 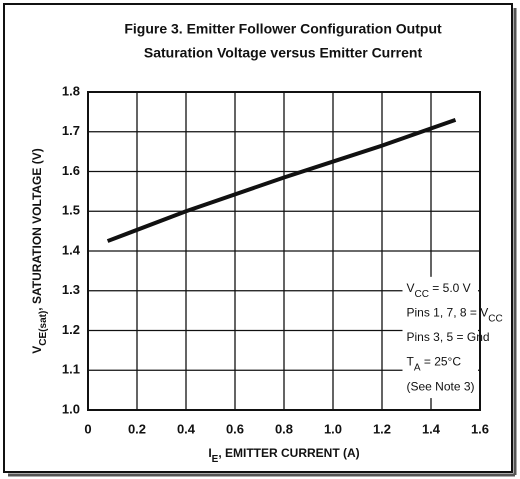 I want to click on annotation-part: Pins 1, 7, 8 = V, so click(x=448, y=313).